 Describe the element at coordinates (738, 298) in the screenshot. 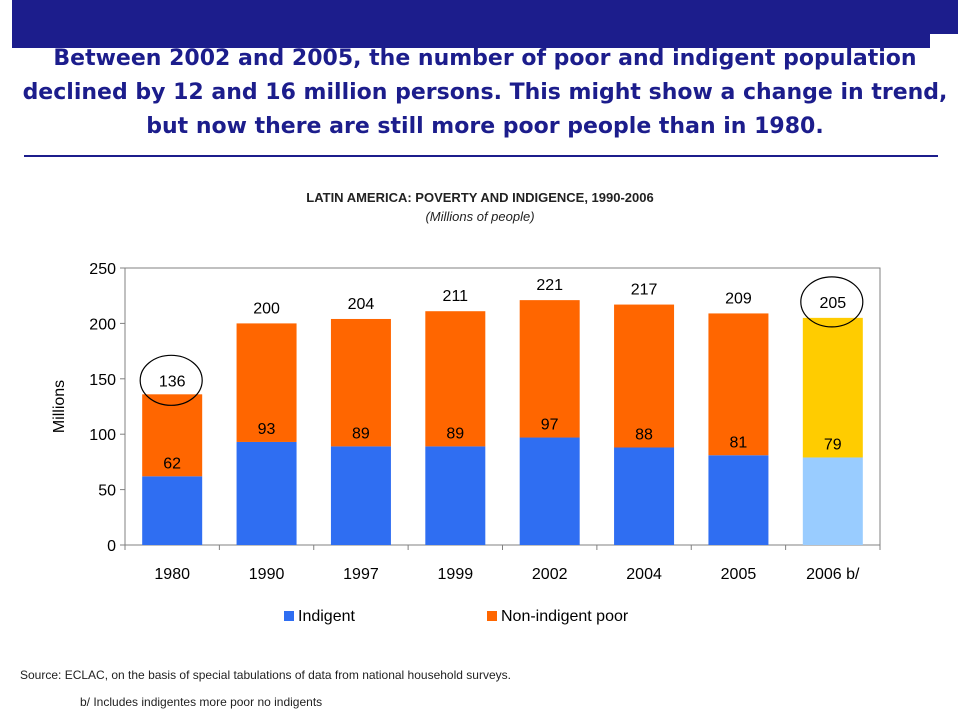

I see `total-value-label: 209` at that location.